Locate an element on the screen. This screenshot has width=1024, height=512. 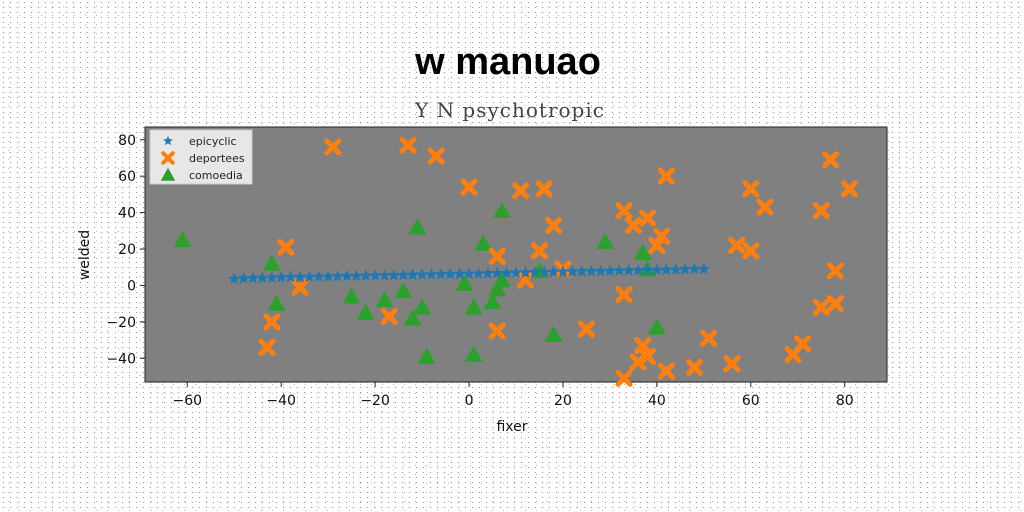
legend-markers is located at coordinates (168, 158).